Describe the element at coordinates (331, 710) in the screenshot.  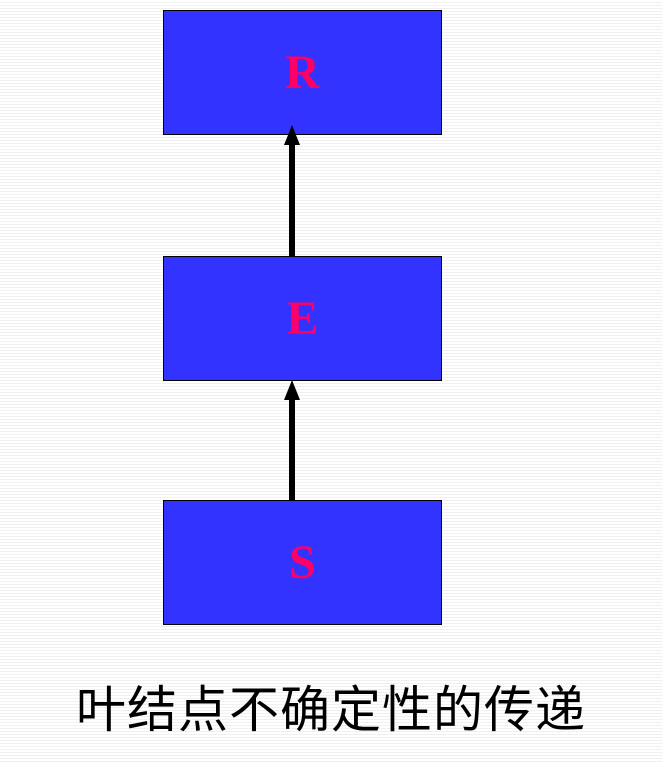
I see `diagram-caption: 叶结点不确定性的传递` at that location.